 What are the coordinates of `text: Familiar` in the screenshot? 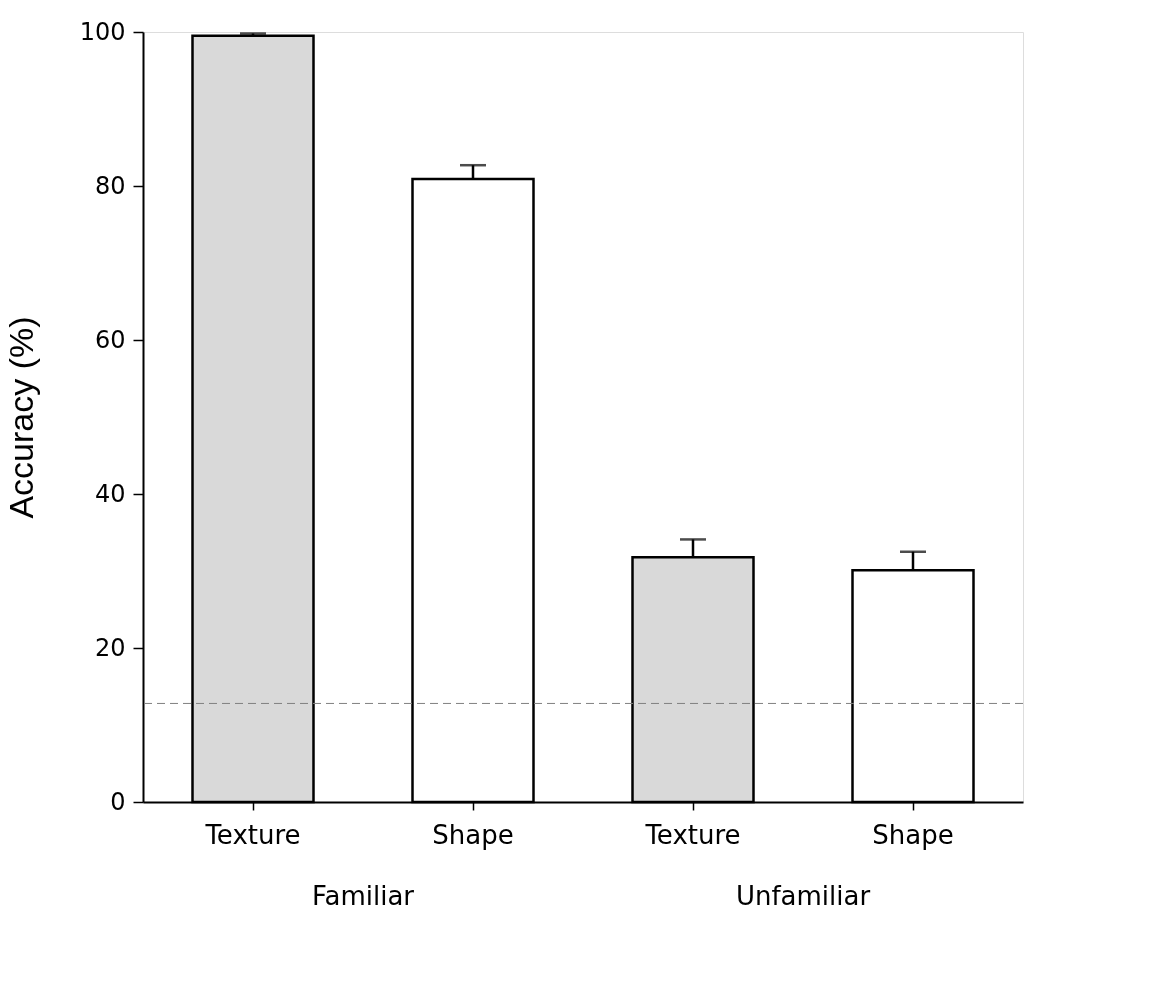 It's located at (363, 896).